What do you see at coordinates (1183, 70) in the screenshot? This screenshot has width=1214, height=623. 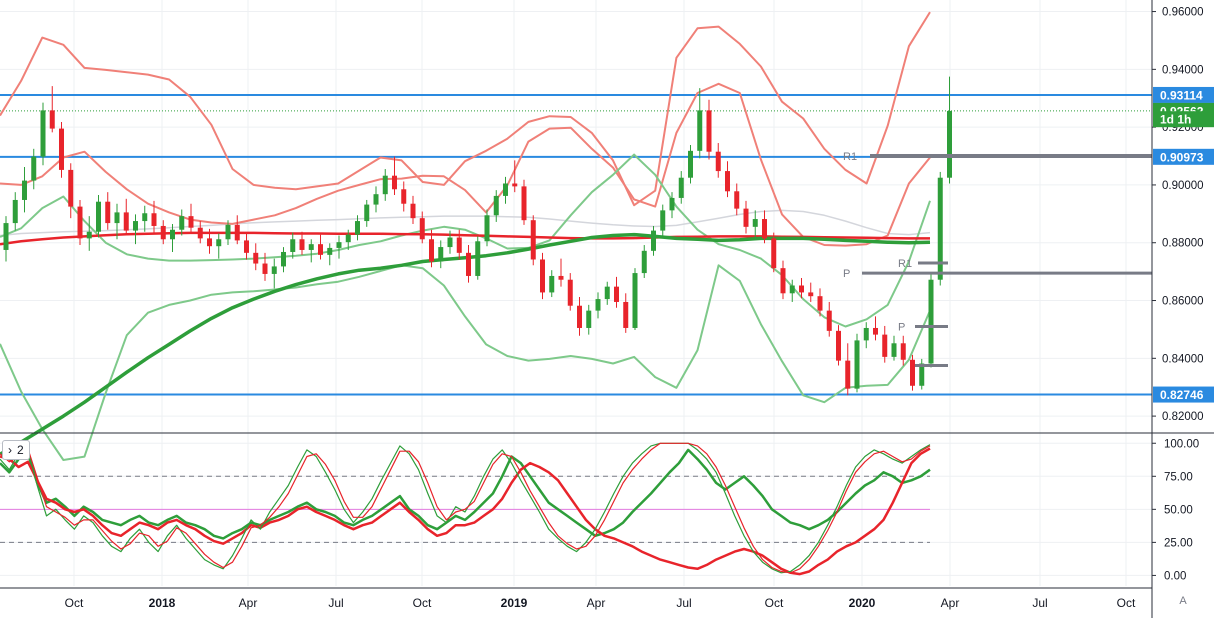 I see `price-tick-label: 0.94000` at bounding box center [1183, 70].